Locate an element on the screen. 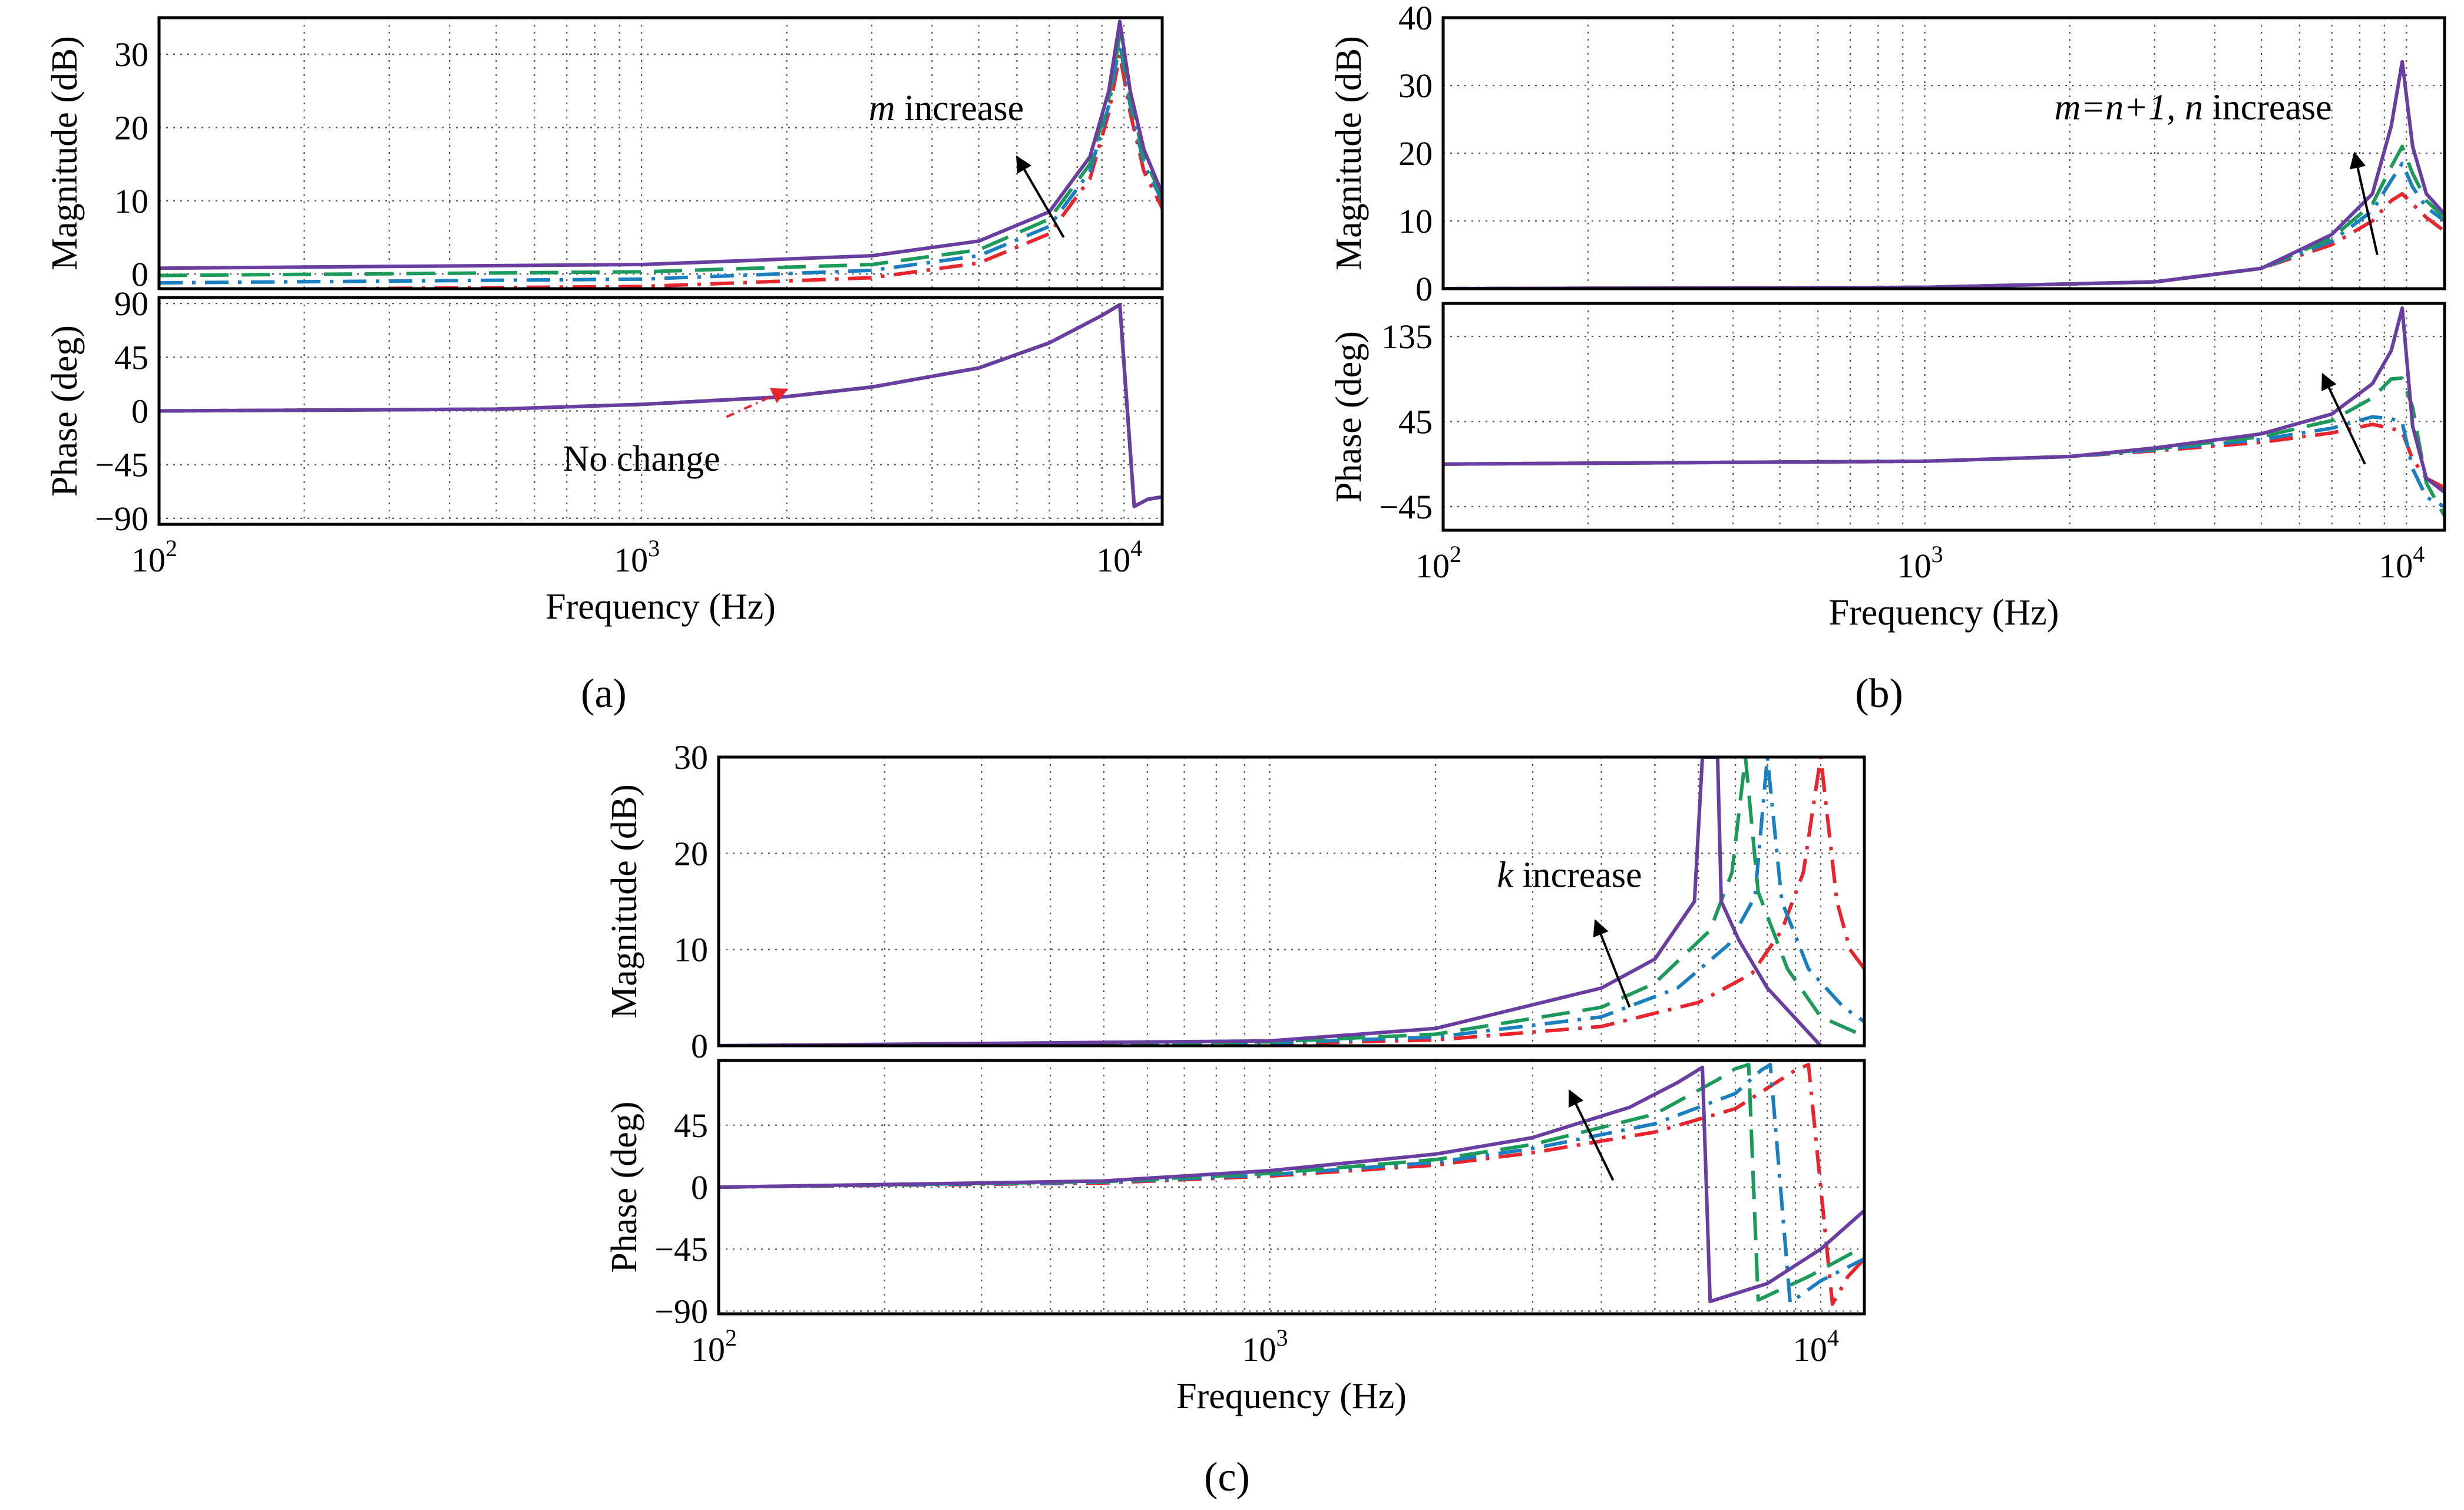 Image resolution: width=2464 pixels, height=1510 pixels. annotation-text: m increase is located at coordinates (946, 108).